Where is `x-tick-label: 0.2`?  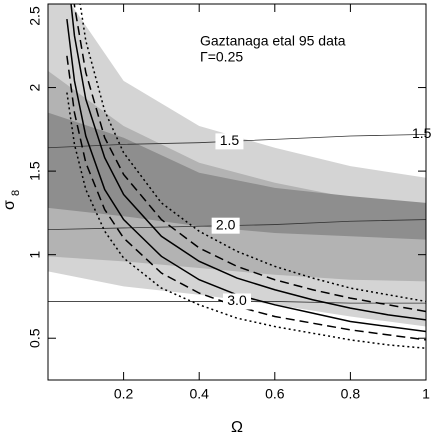
x-tick-label: 0.2 is located at coordinates (124, 394).